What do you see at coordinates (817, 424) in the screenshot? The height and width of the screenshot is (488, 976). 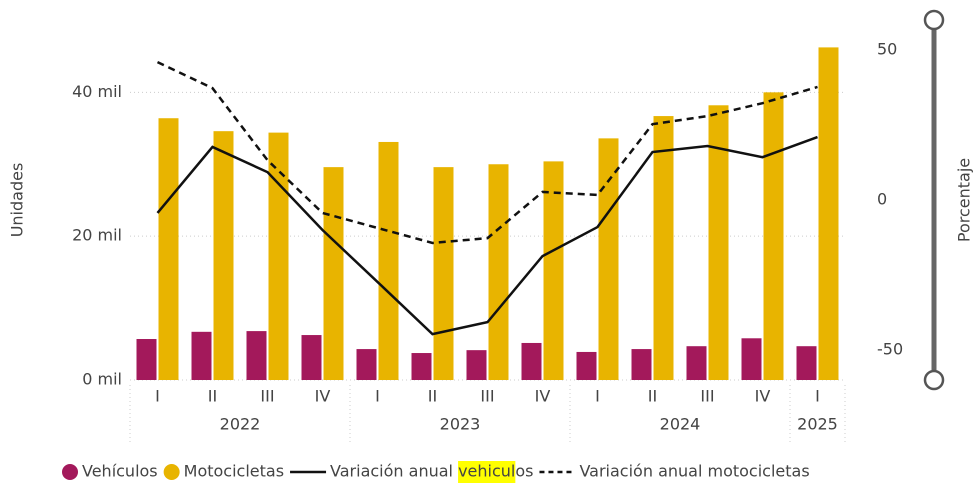 I see `x-group-label: 2025` at bounding box center [817, 424].